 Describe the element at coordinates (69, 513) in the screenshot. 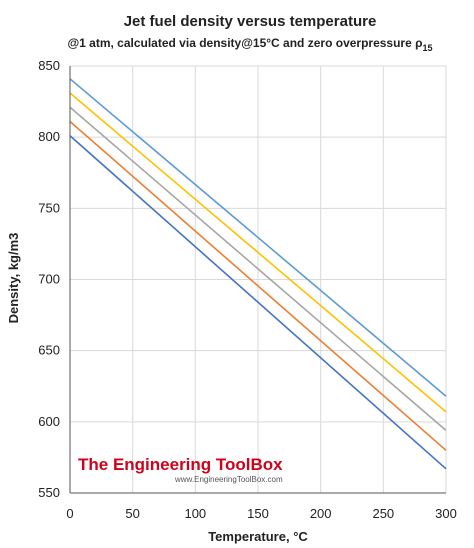

I see `x-tick-label: 0` at that location.